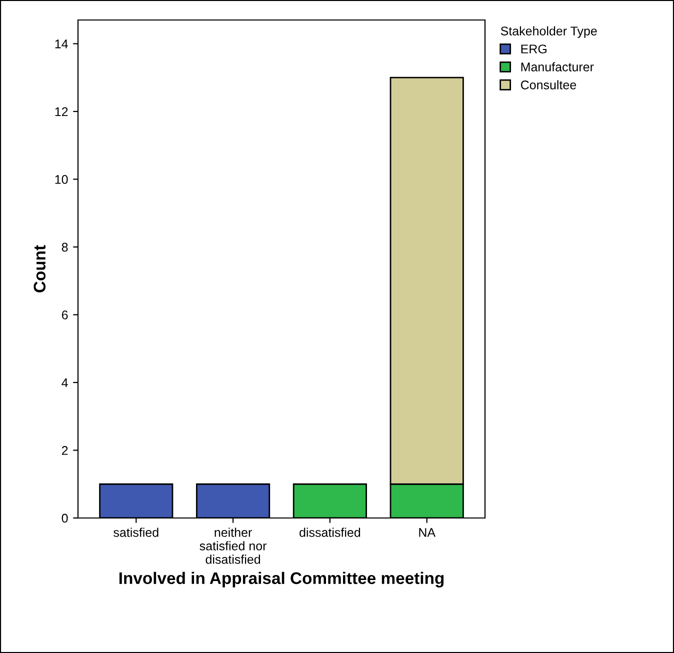  What do you see at coordinates (65, 450) in the screenshot?
I see `y-tick-label: 2` at bounding box center [65, 450].